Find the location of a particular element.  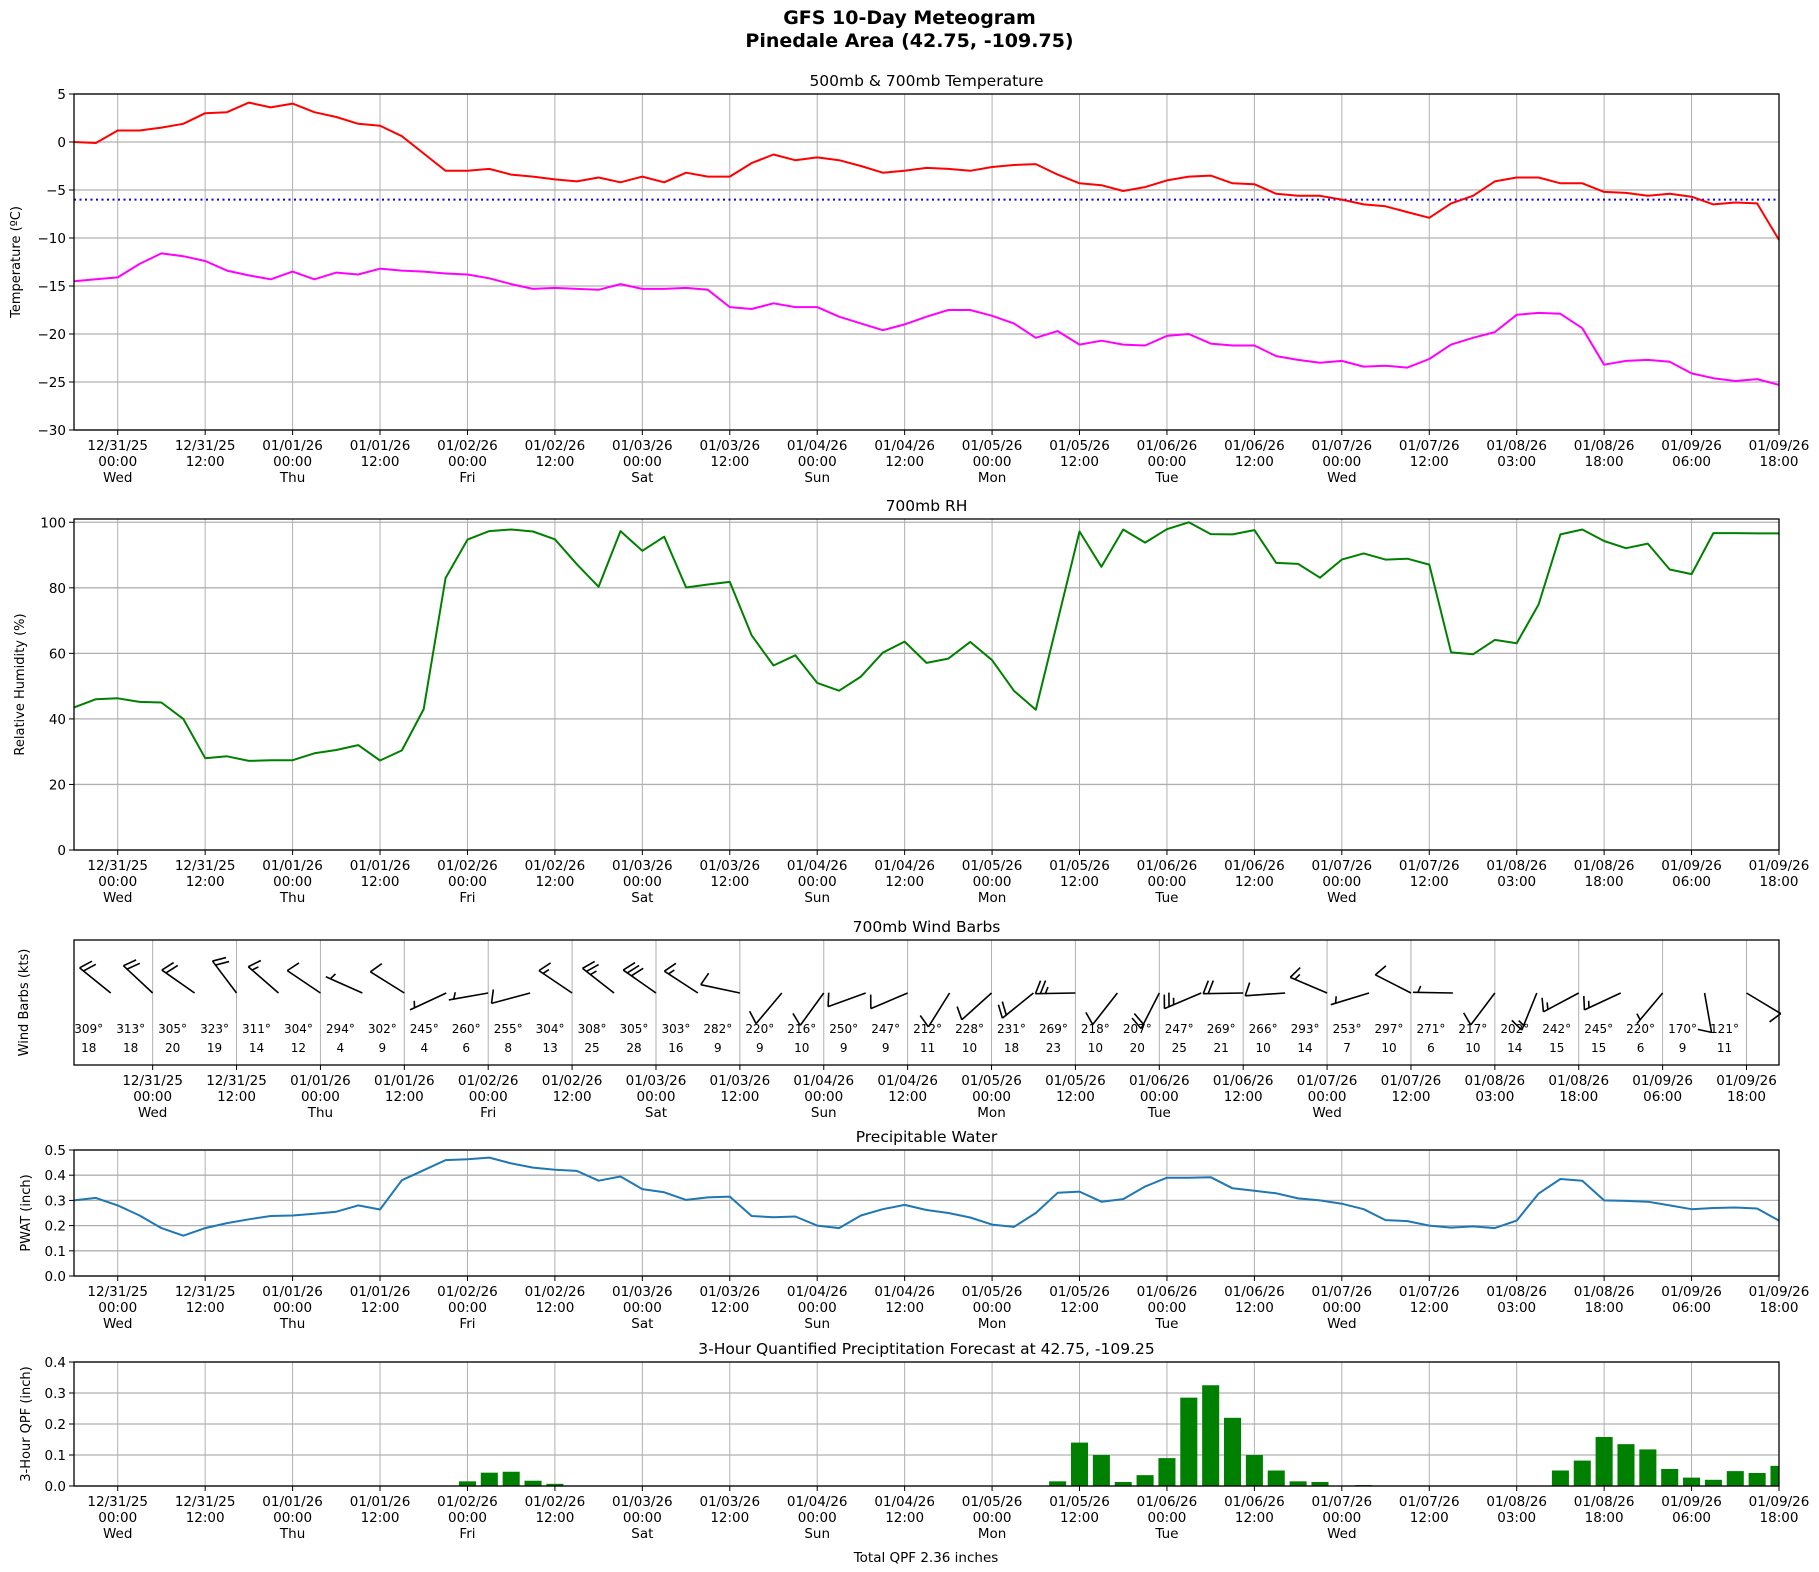

wind-speed-label: 21 is located at coordinates (1221, 1048).